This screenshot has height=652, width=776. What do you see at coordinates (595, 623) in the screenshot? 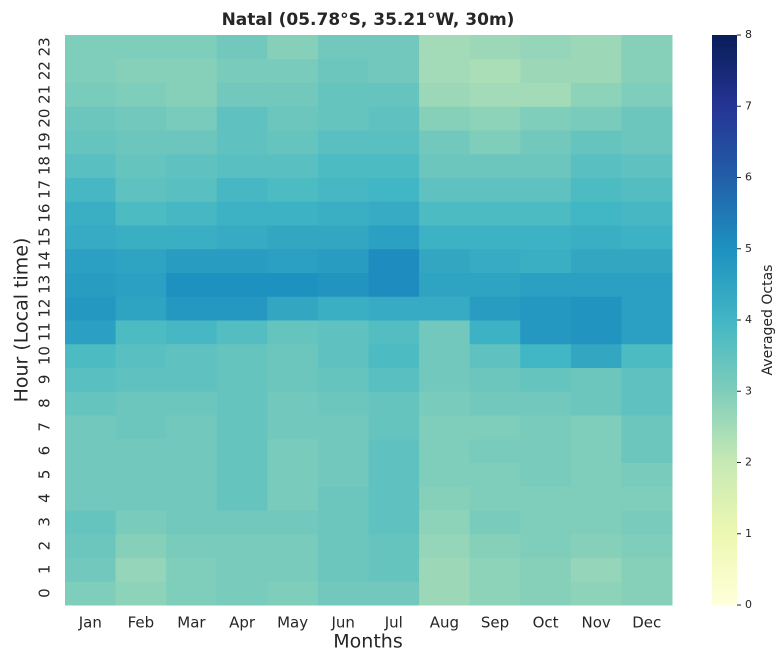
I see `x-tick-label: Nov` at bounding box center [595, 623].